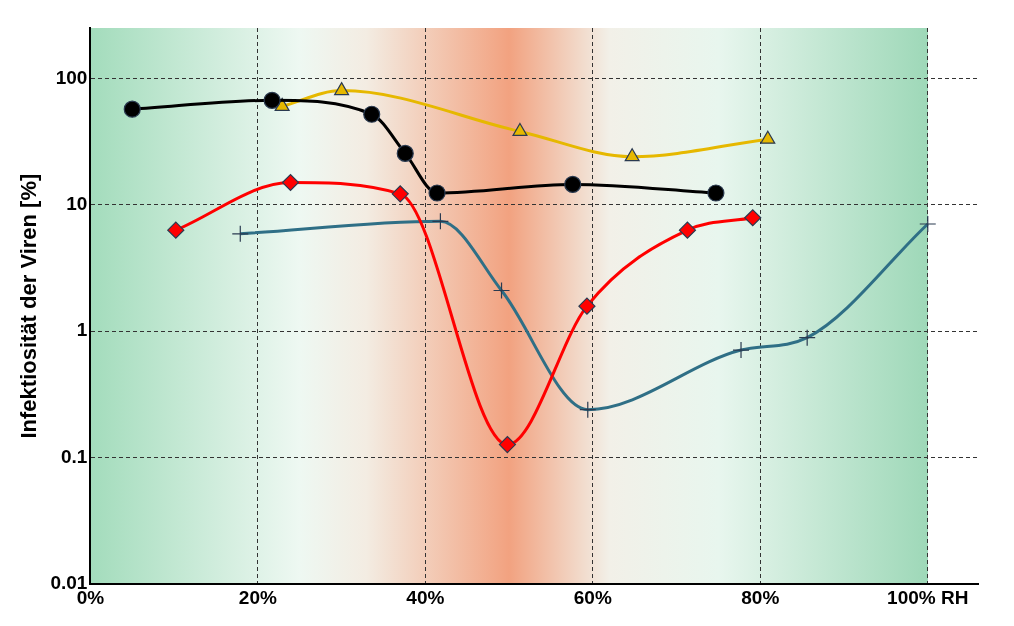  I want to click on x-tick-label: 20%, so click(257, 597).